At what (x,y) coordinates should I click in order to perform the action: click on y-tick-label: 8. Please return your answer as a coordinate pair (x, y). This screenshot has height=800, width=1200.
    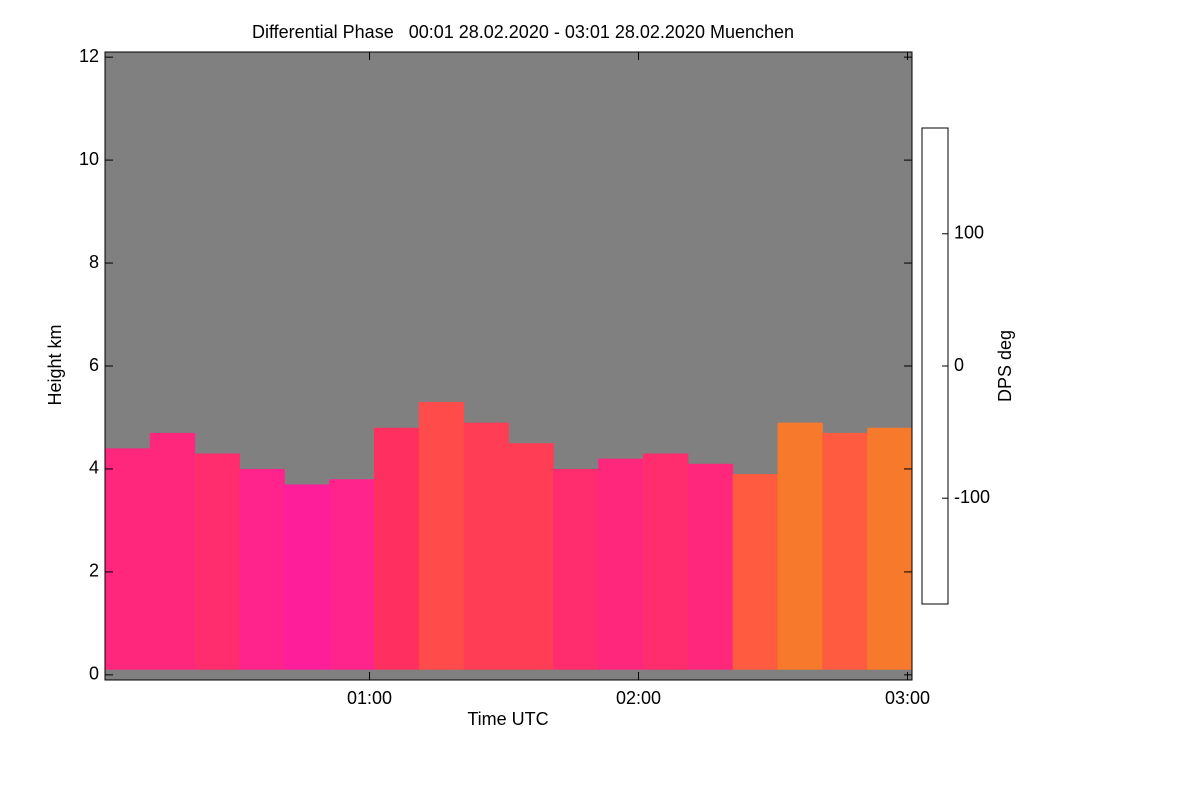
    Looking at the image, I should click on (94, 262).